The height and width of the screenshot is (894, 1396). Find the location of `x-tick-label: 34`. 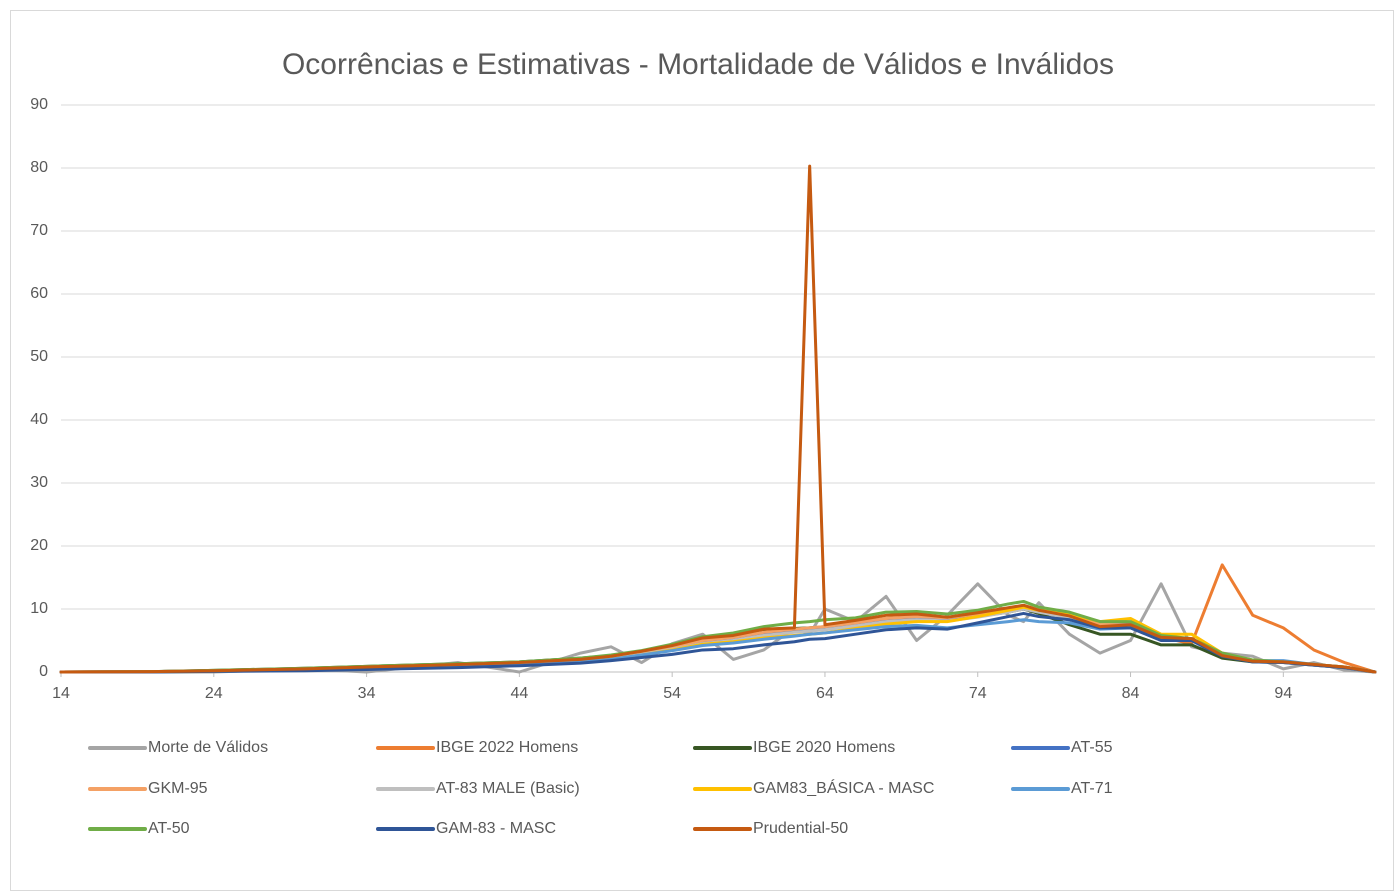

x-tick-label: 34 is located at coordinates (367, 693).